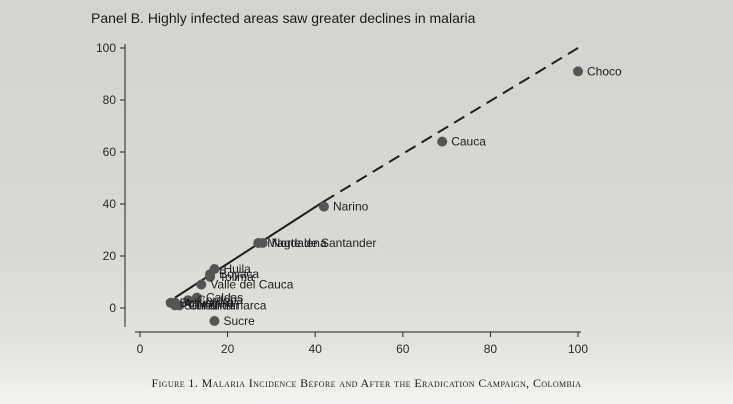 This screenshot has width=733, height=404. What do you see at coordinates (578, 71) in the screenshot?
I see `point-choco` at bounding box center [578, 71].